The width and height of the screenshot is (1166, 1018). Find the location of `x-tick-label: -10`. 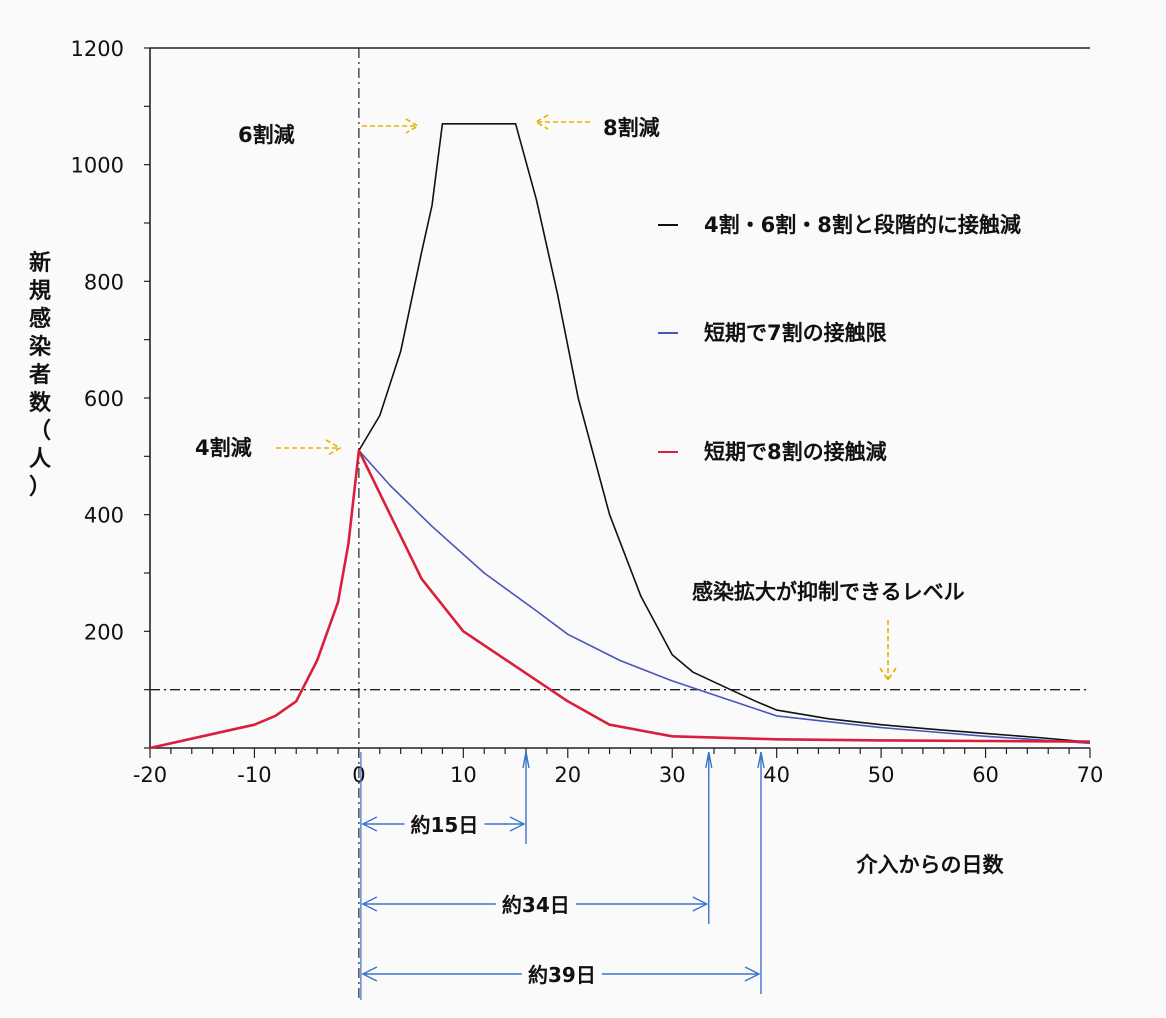

x-tick-label: -10 is located at coordinates (254, 775).